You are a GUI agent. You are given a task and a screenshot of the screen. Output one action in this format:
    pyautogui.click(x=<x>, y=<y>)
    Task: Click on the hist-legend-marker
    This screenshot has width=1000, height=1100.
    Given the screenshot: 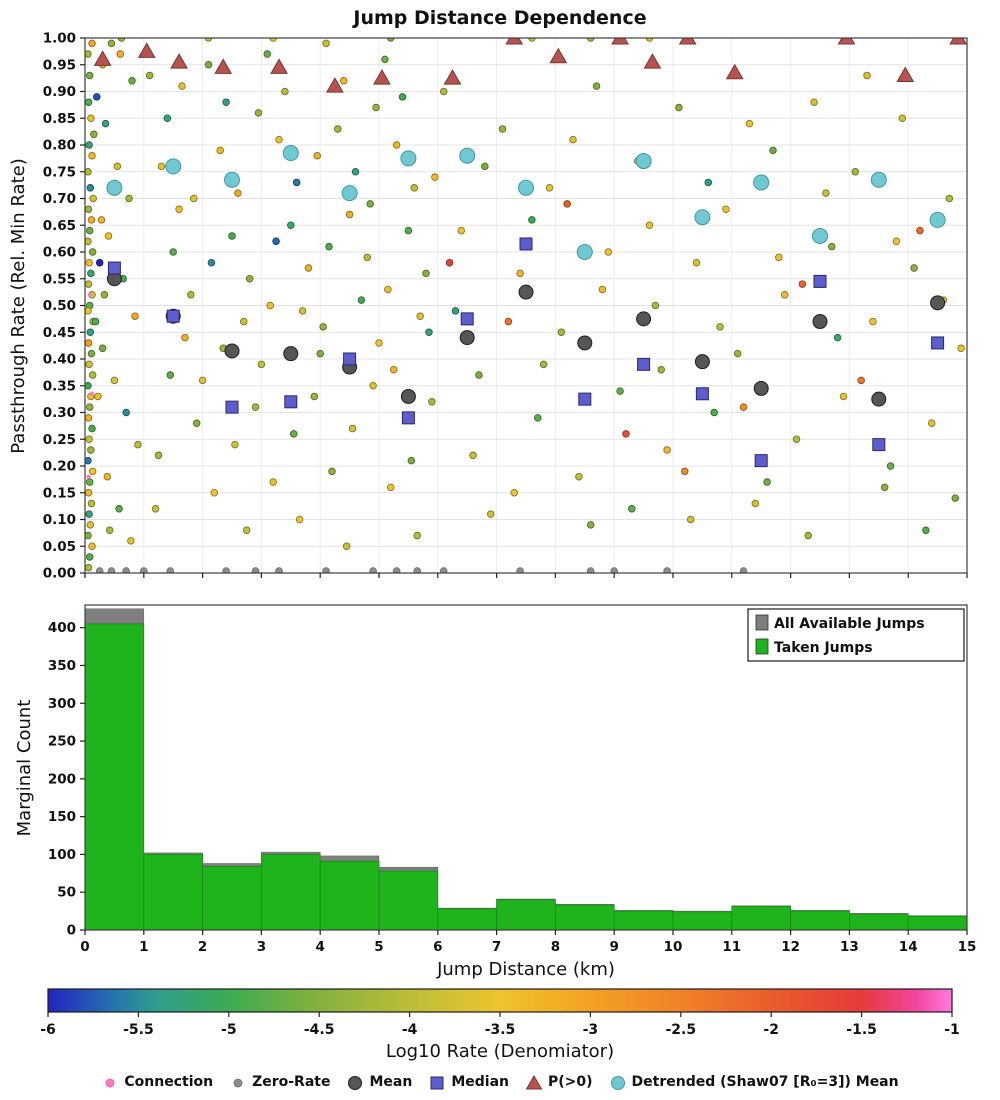 What is the action you would take?
    pyautogui.click(x=762, y=646)
    